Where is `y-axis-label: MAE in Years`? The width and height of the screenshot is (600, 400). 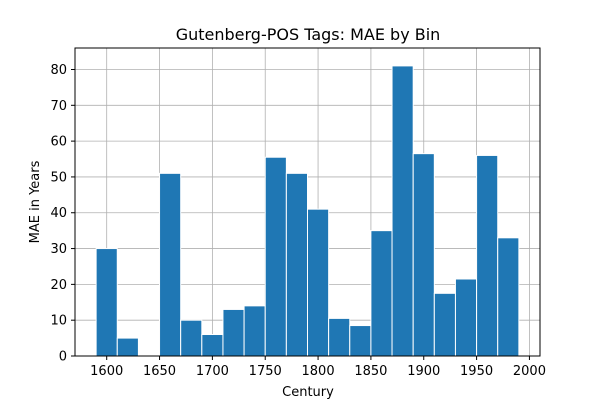 y-axis-label: MAE in Years is located at coordinates (35, 201).